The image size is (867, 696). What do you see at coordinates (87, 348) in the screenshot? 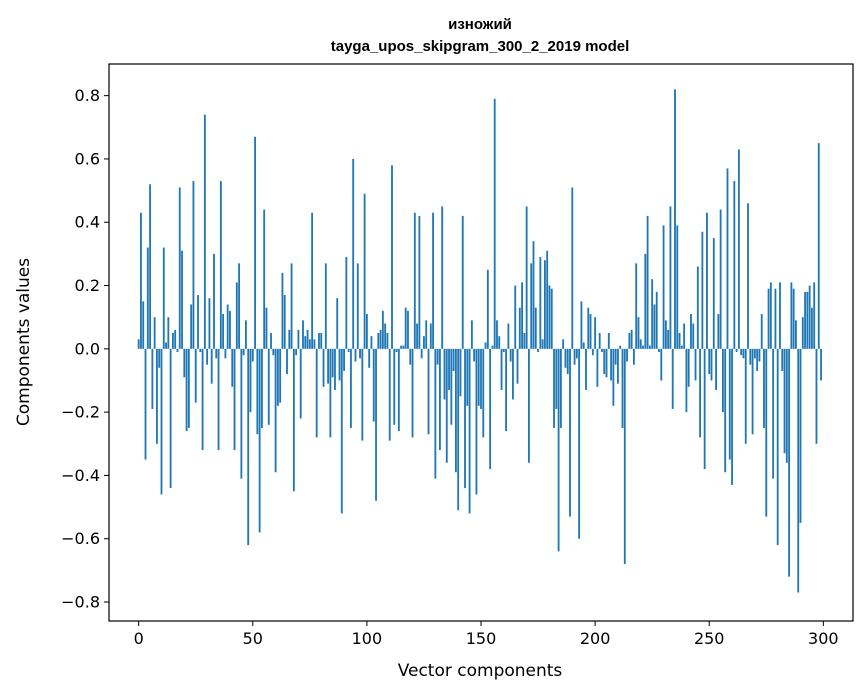
I see `y-tick-label: 0.0` at bounding box center [87, 348].